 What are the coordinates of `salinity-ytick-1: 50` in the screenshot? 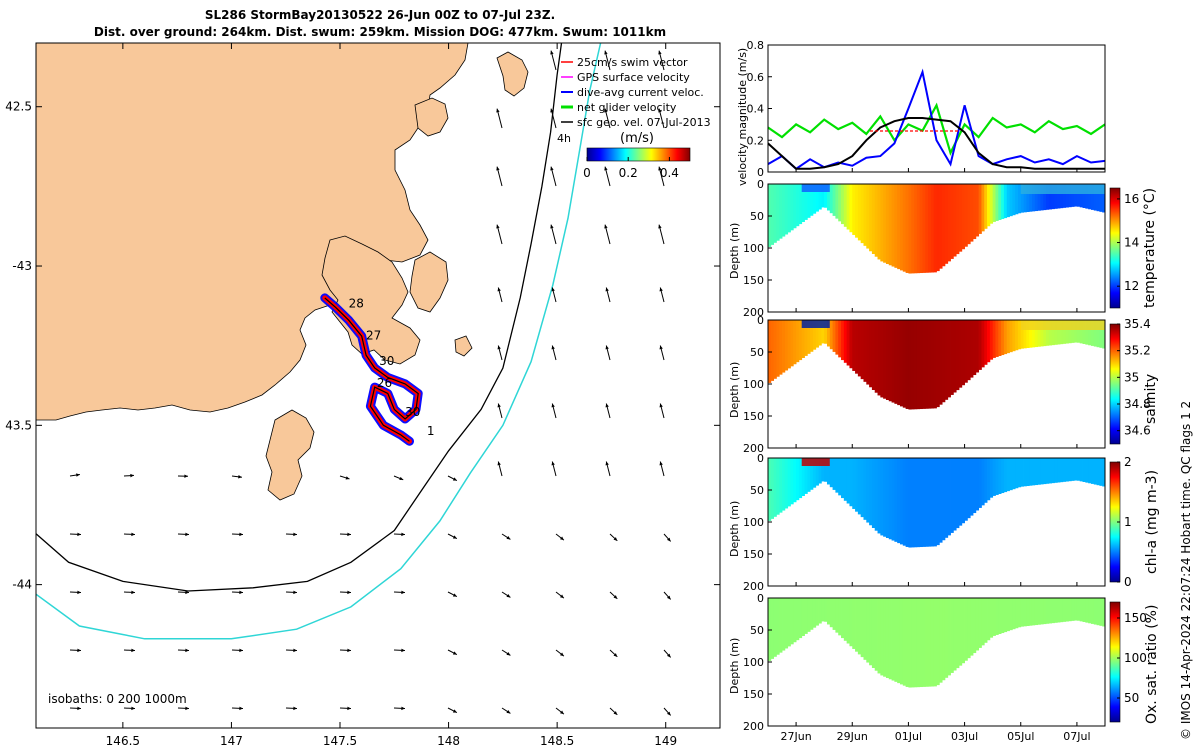 It's located at (757, 352).